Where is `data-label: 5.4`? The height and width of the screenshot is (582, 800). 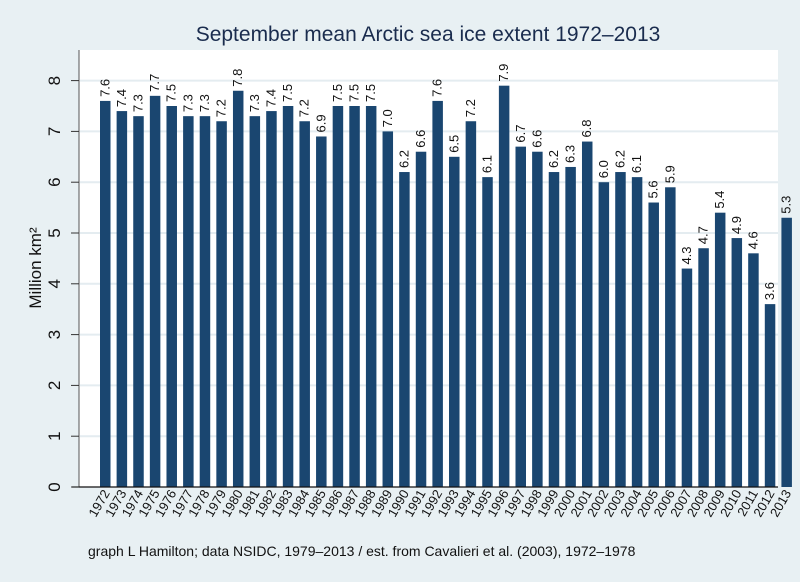
data-label: 5.4 is located at coordinates (719, 200).